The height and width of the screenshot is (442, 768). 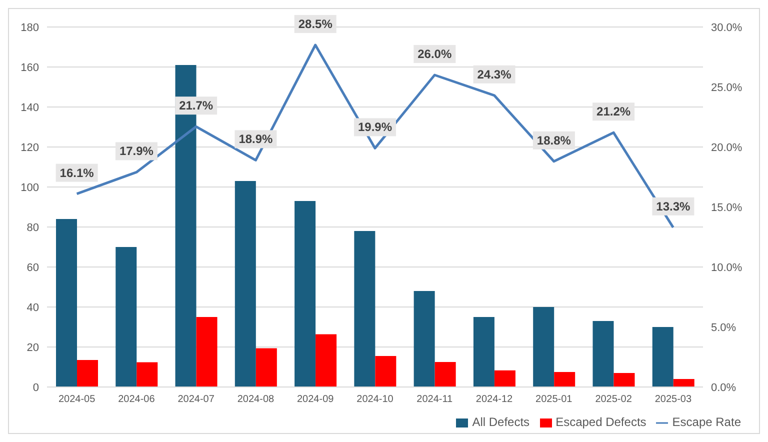 I want to click on data-label: 18.9%, so click(x=256, y=139).